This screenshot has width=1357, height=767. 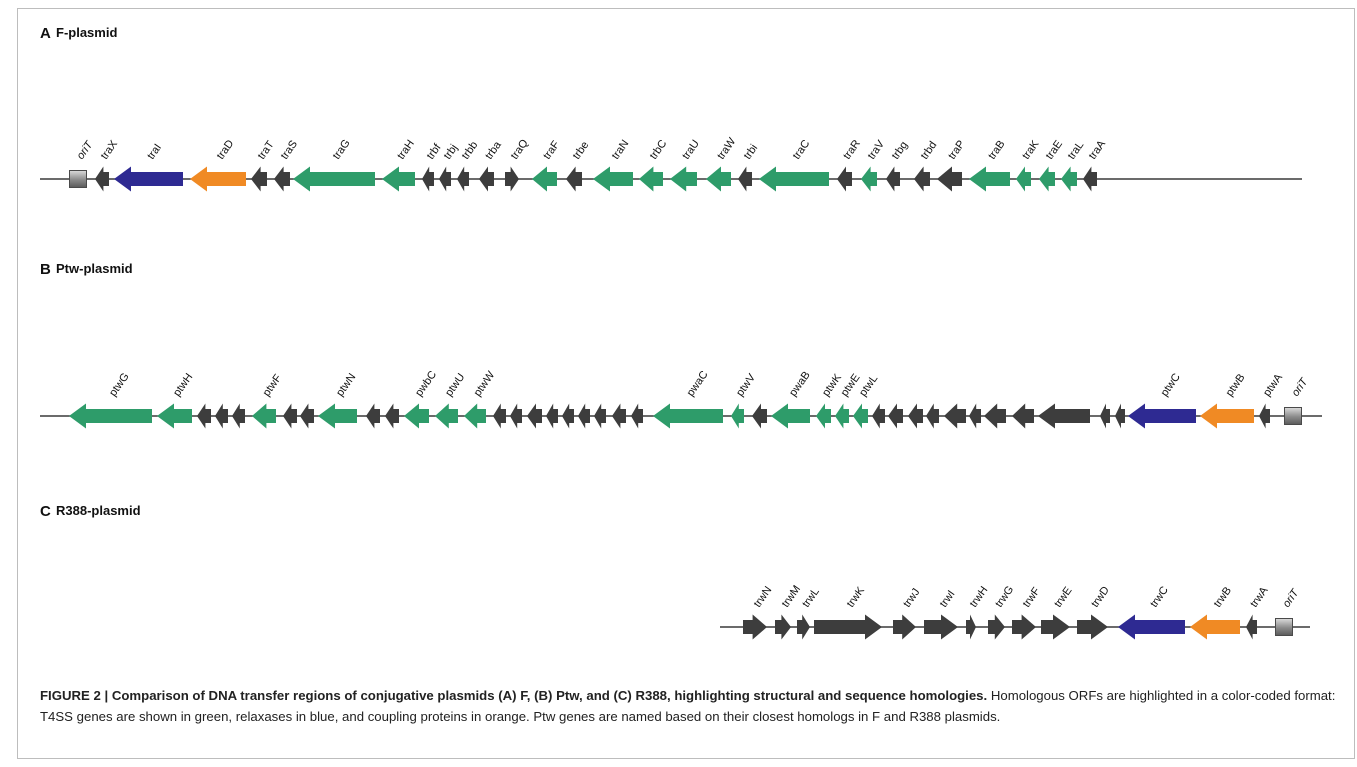 I want to click on panel-c-letter: C, so click(x=45, y=511).